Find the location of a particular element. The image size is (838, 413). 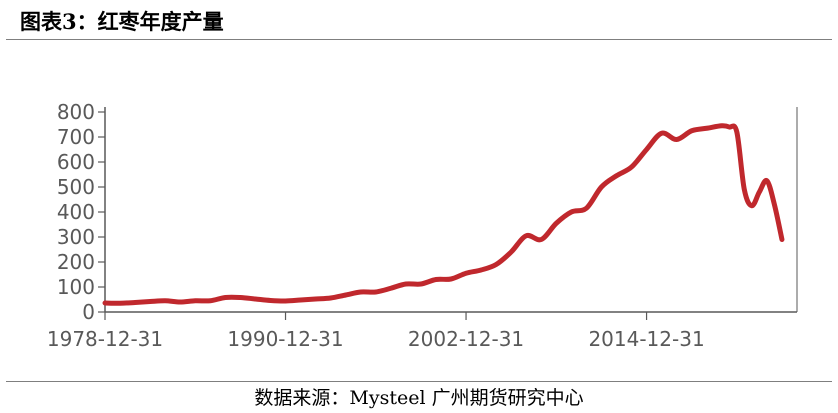

x-tick-label: 1978-12-31 is located at coordinates (105, 339).